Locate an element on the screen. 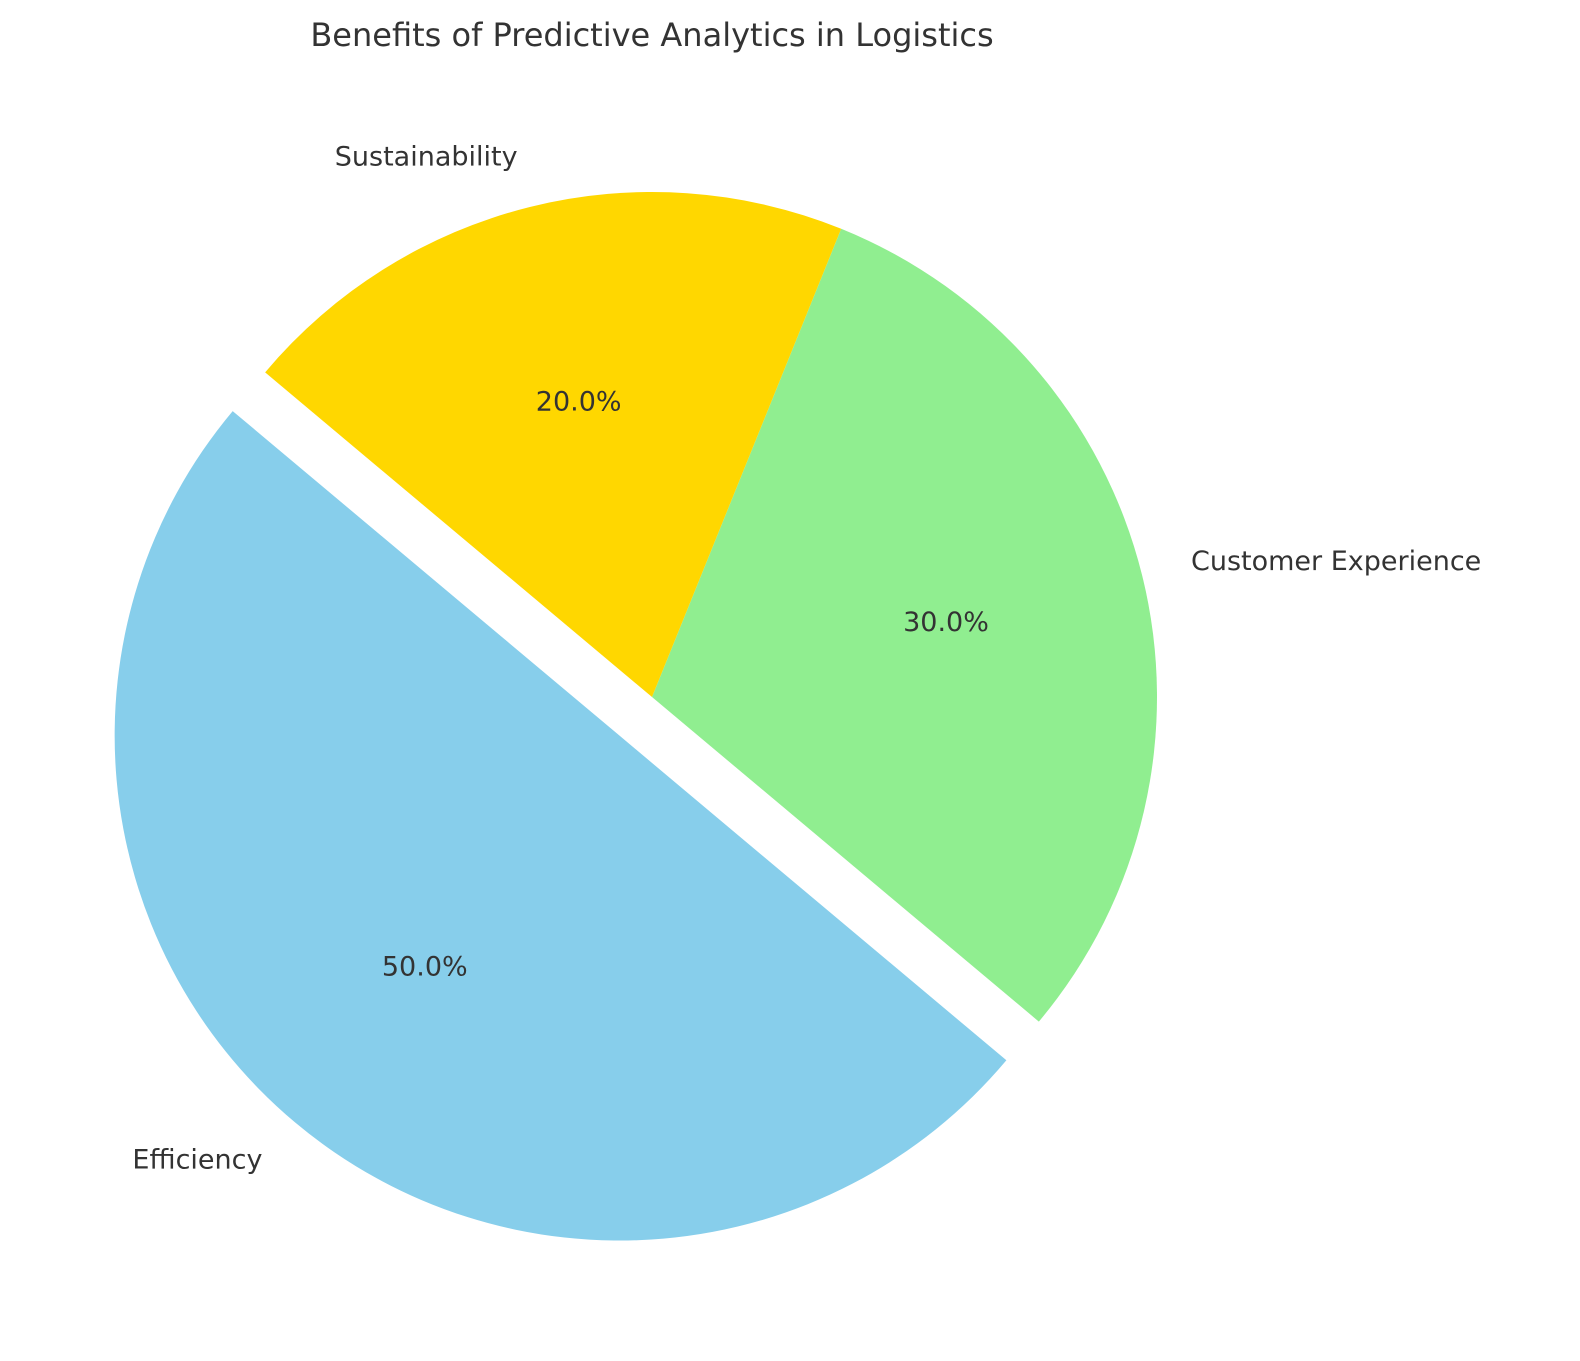 This screenshot has width=1580, height=1361. pie-slice is located at coordinates (553, 444).